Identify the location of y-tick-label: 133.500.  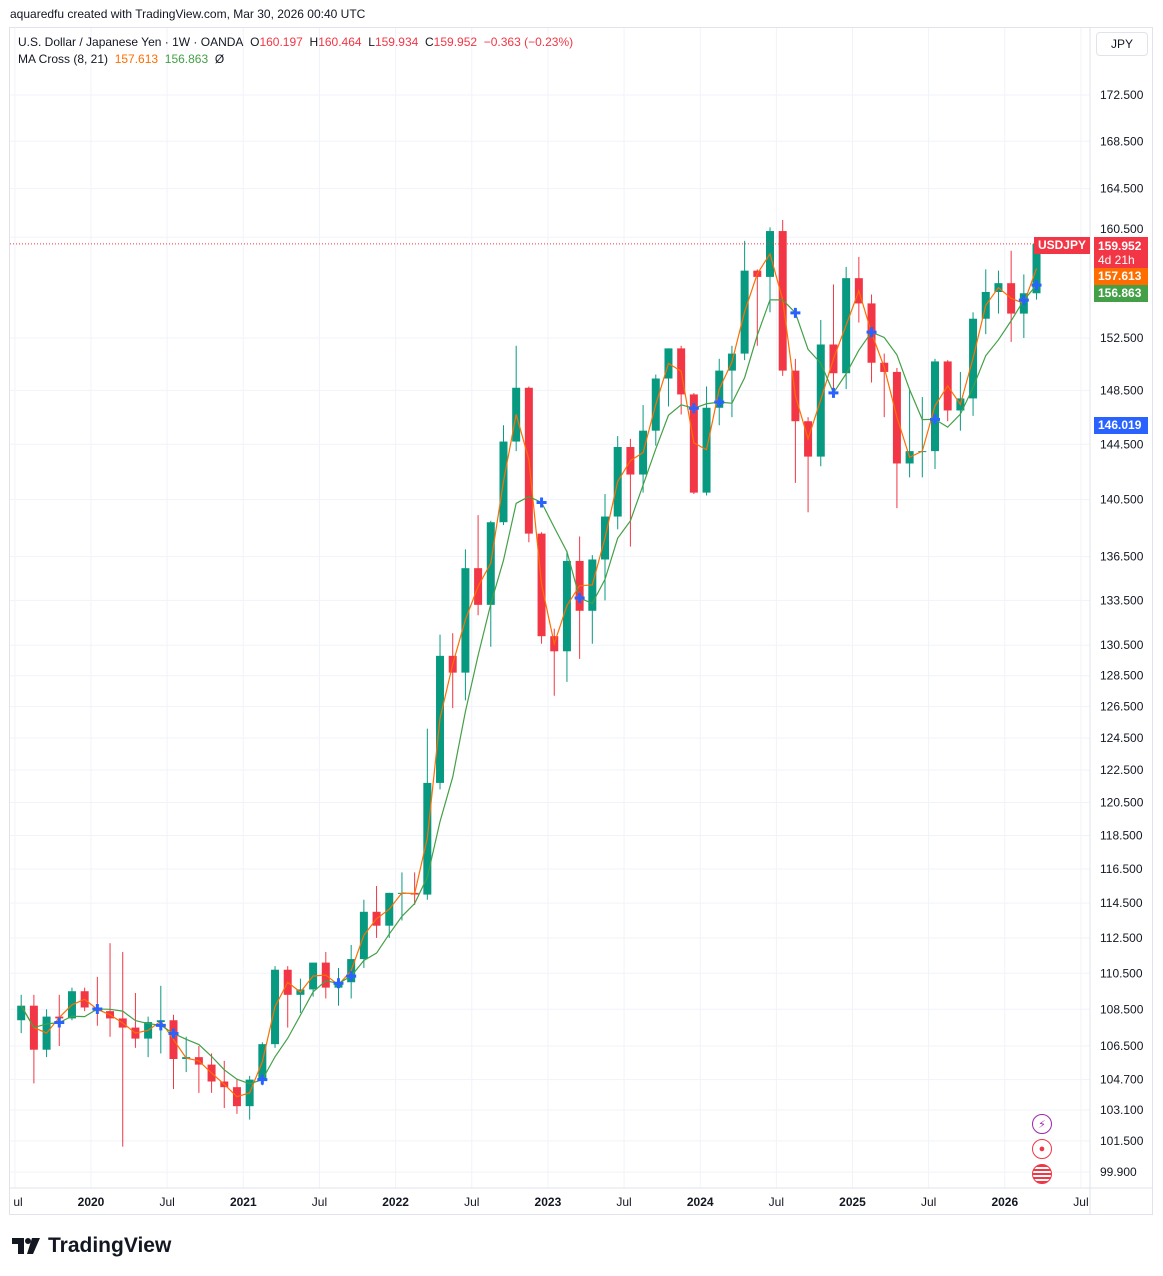
(1122, 600).